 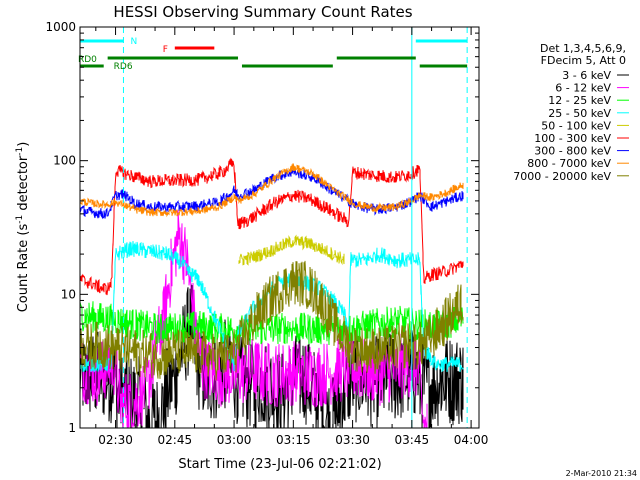 What do you see at coordinates (601, 473) in the screenshot?
I see `footer-date: 2-Mar-2010 21:34` at bounding box center [601, 473].